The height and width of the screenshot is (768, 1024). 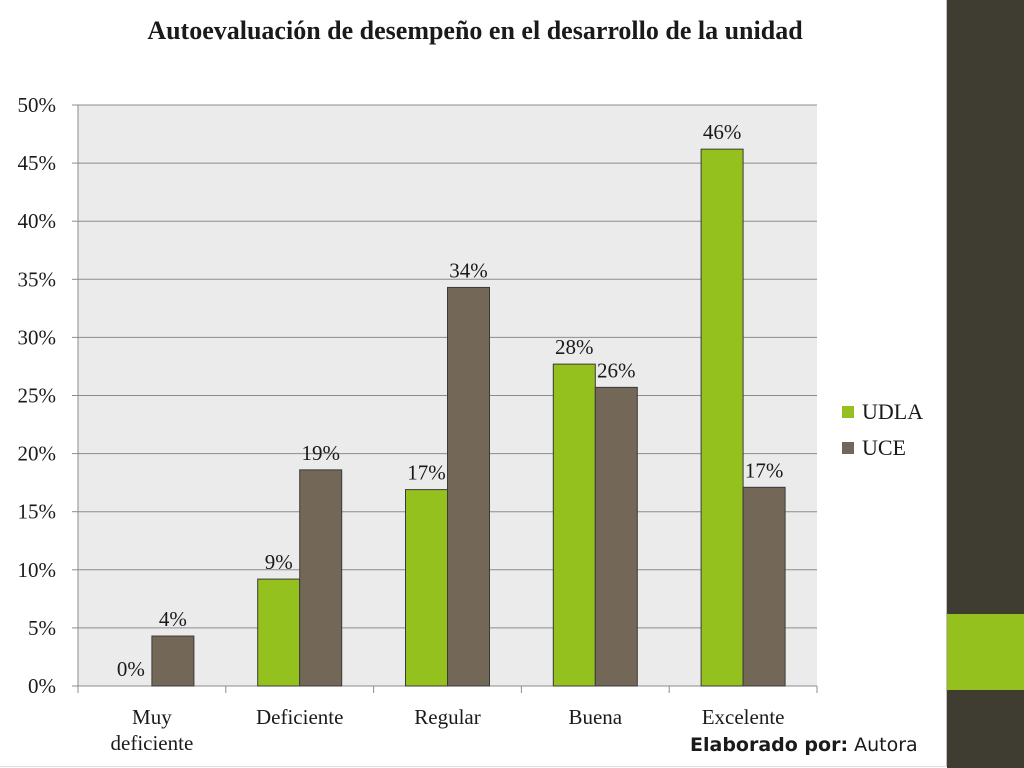 What do you see at coordinates (173, 619) in the screenshot?
I see `data-label-uce: 4%` at bounding box center [173, 619].